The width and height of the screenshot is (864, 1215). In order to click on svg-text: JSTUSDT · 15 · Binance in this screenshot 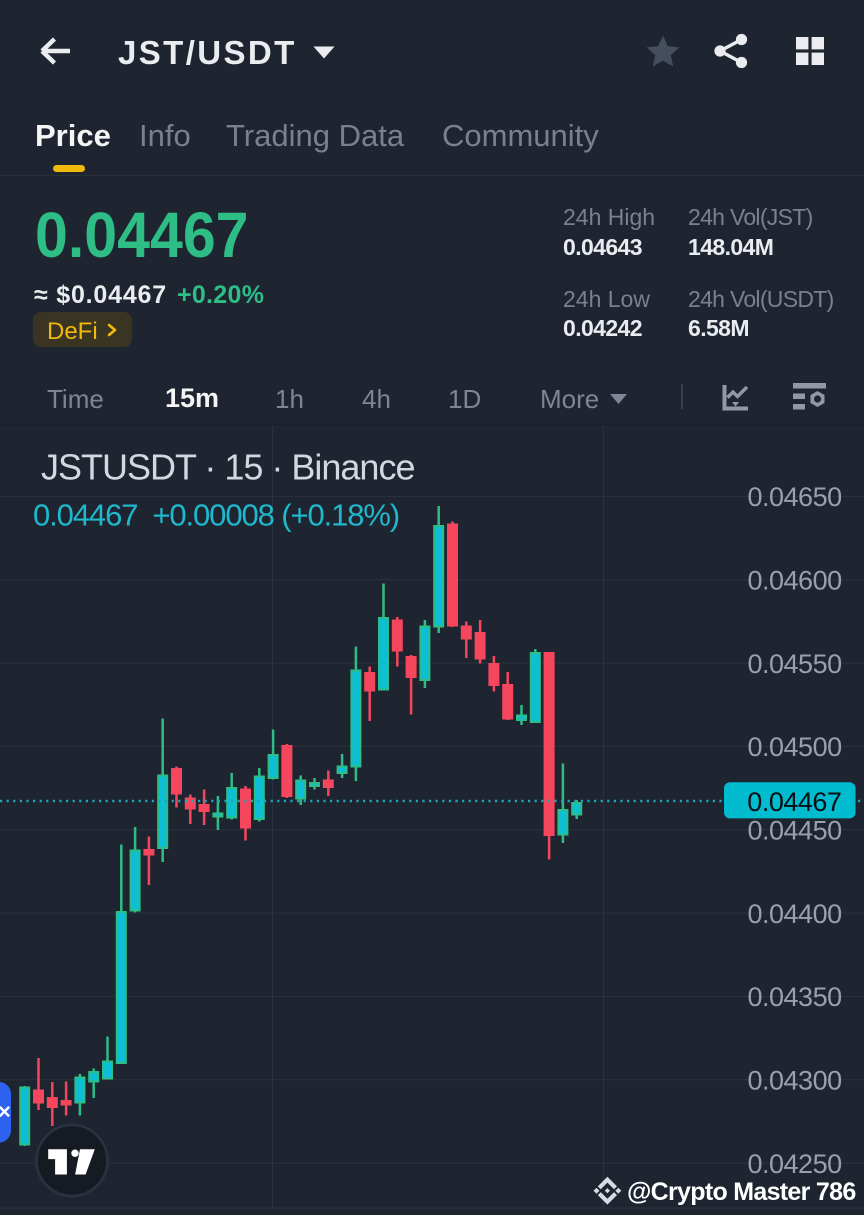, I will do `click(227, 467)`.